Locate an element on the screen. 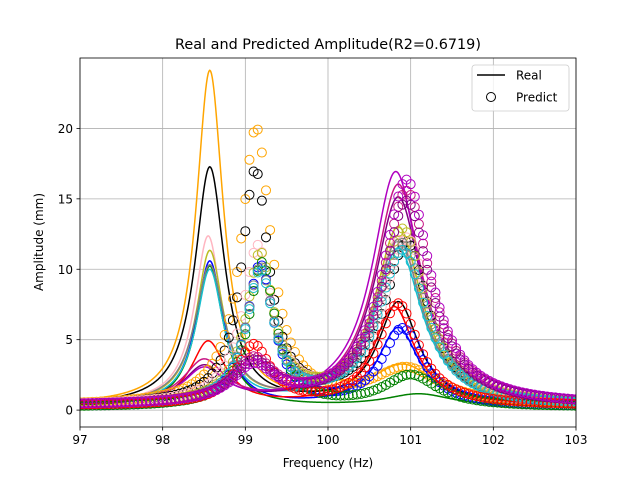 The width and height of the screenshot is (640, 480). y-axis-label: Amplitude (mm) is located at coordinates (39, 242).